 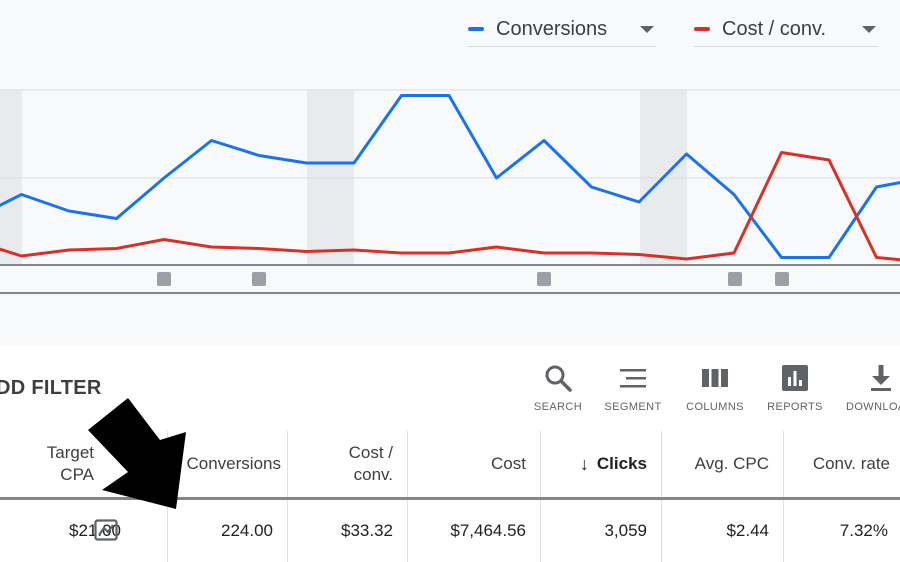 I want to click on header-text: CPA, so click(x=77, y=474).